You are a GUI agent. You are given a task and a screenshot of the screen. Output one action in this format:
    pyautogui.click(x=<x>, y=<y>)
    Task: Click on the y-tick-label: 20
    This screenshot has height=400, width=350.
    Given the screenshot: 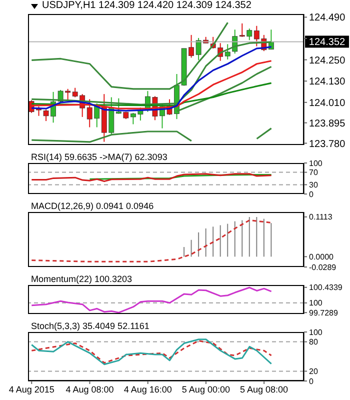 What is the action you would take?
    pyautogui.click(x=313, y=371)
    